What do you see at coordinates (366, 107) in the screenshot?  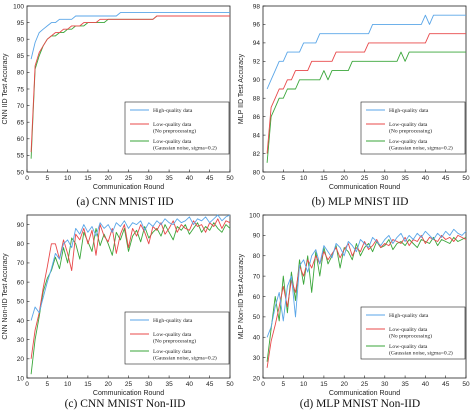 I see `series-line-noise` at bounding box center [366, 107].